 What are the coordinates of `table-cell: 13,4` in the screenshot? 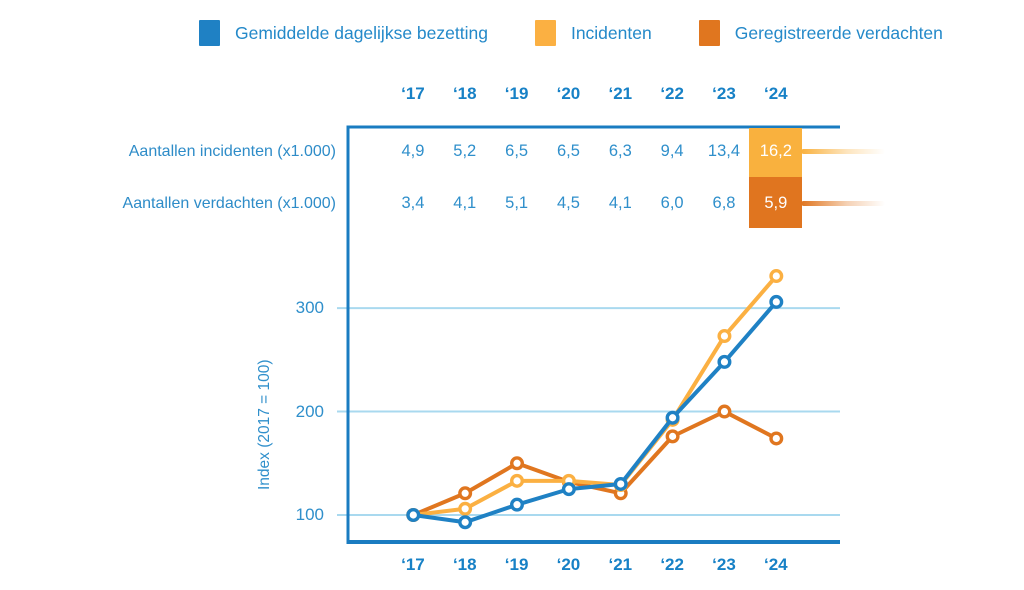 It's located at (724, 151).